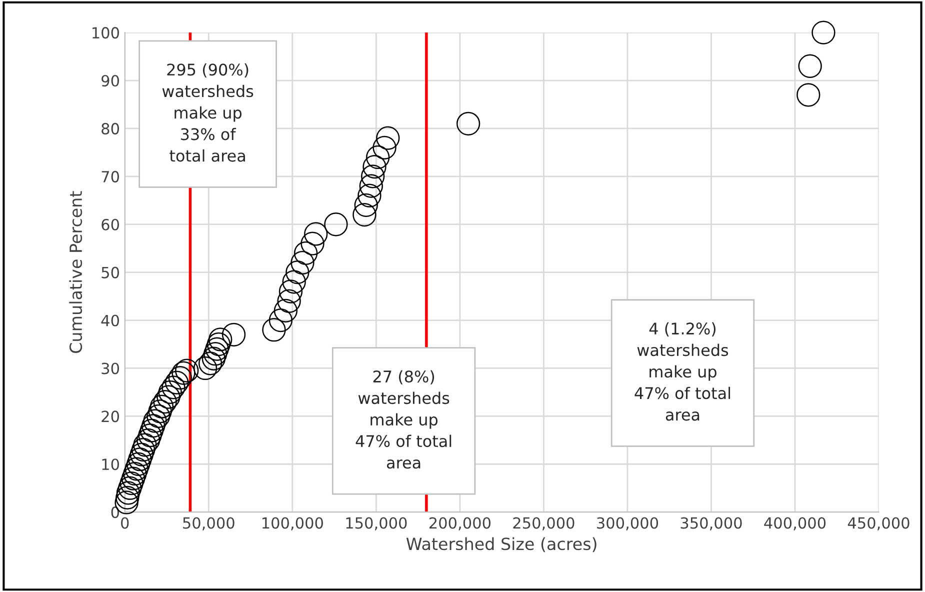 The height and width of the screenshot is (592, 925). Describe the element at coordinates (110, 272) in the screenshot. I see `y-tick-label: 50` at that location.